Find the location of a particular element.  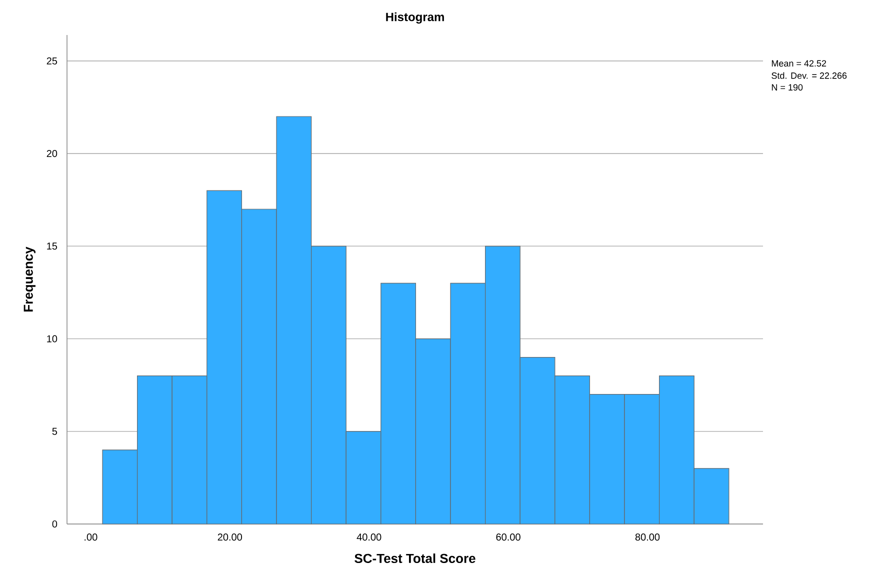

x-tick-label: 80.00 is located at coordinates (647, 537).